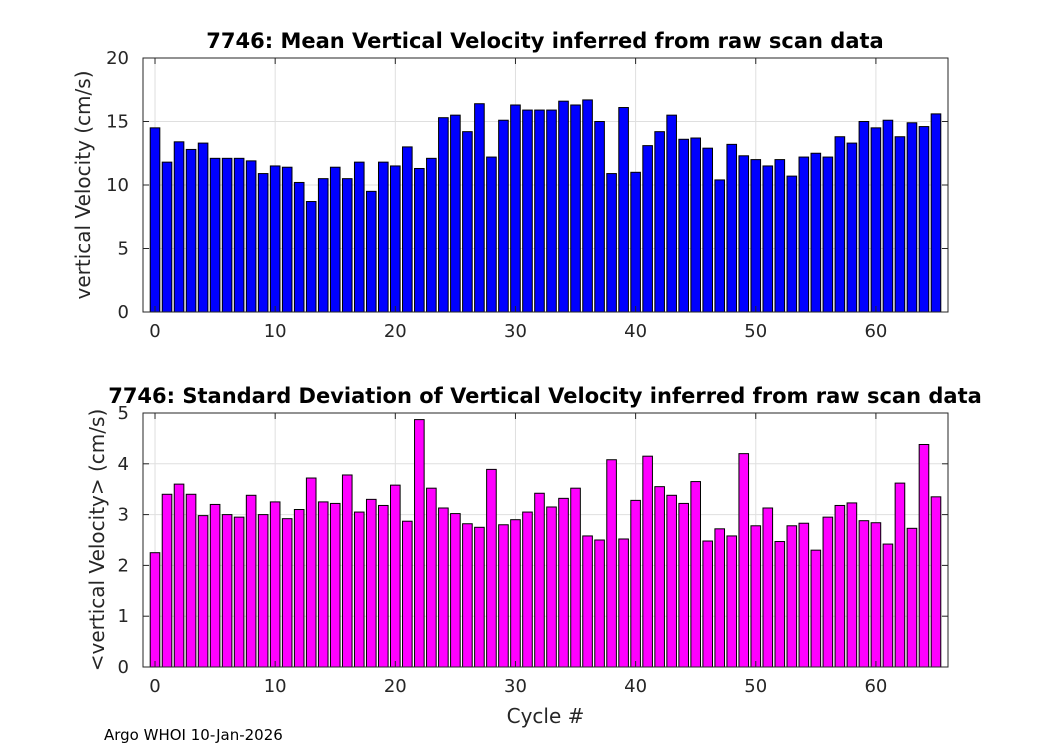 This screenshot has width=1050, height=750. Describe the element at coordinates (117, 185) in the screenshot. I see `y-tick-label: 10` at that location.